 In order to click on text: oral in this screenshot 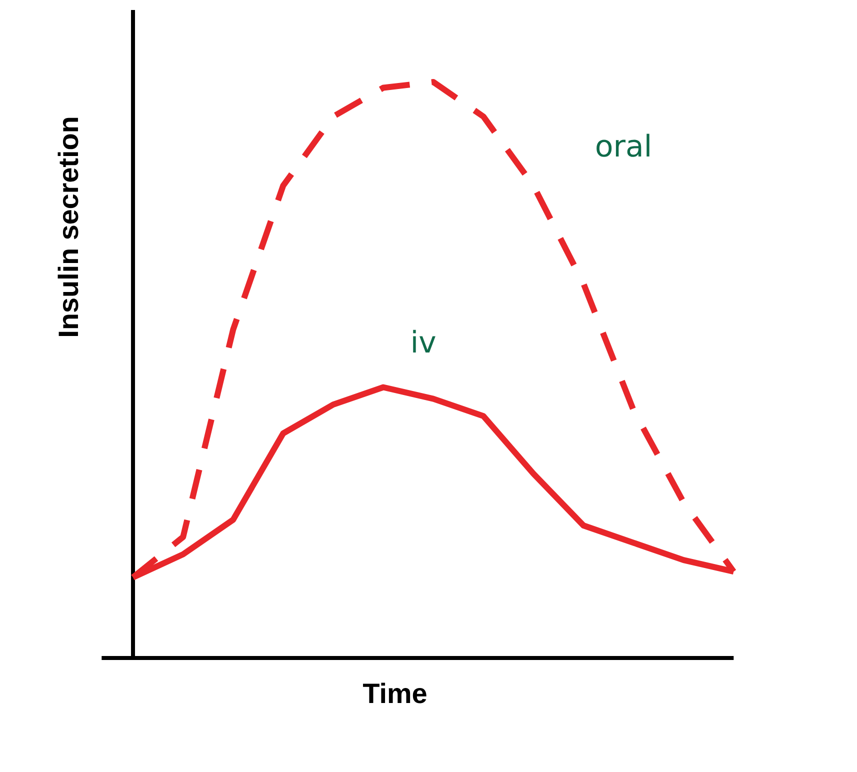, I will do `click(623, 145)`.